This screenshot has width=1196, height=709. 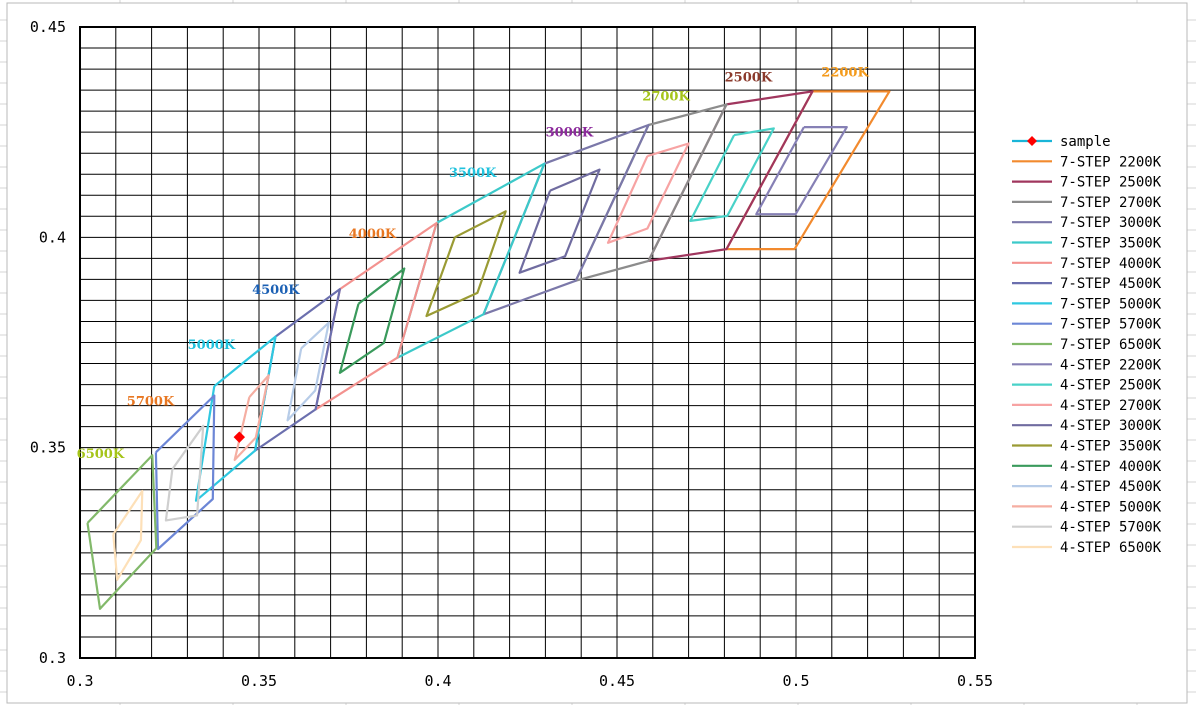 What do you see at coordinates (1111, 386) in the screenshot?
I see `legend-label: 4-STEP 2500K` at bounding box center [1111, 386].